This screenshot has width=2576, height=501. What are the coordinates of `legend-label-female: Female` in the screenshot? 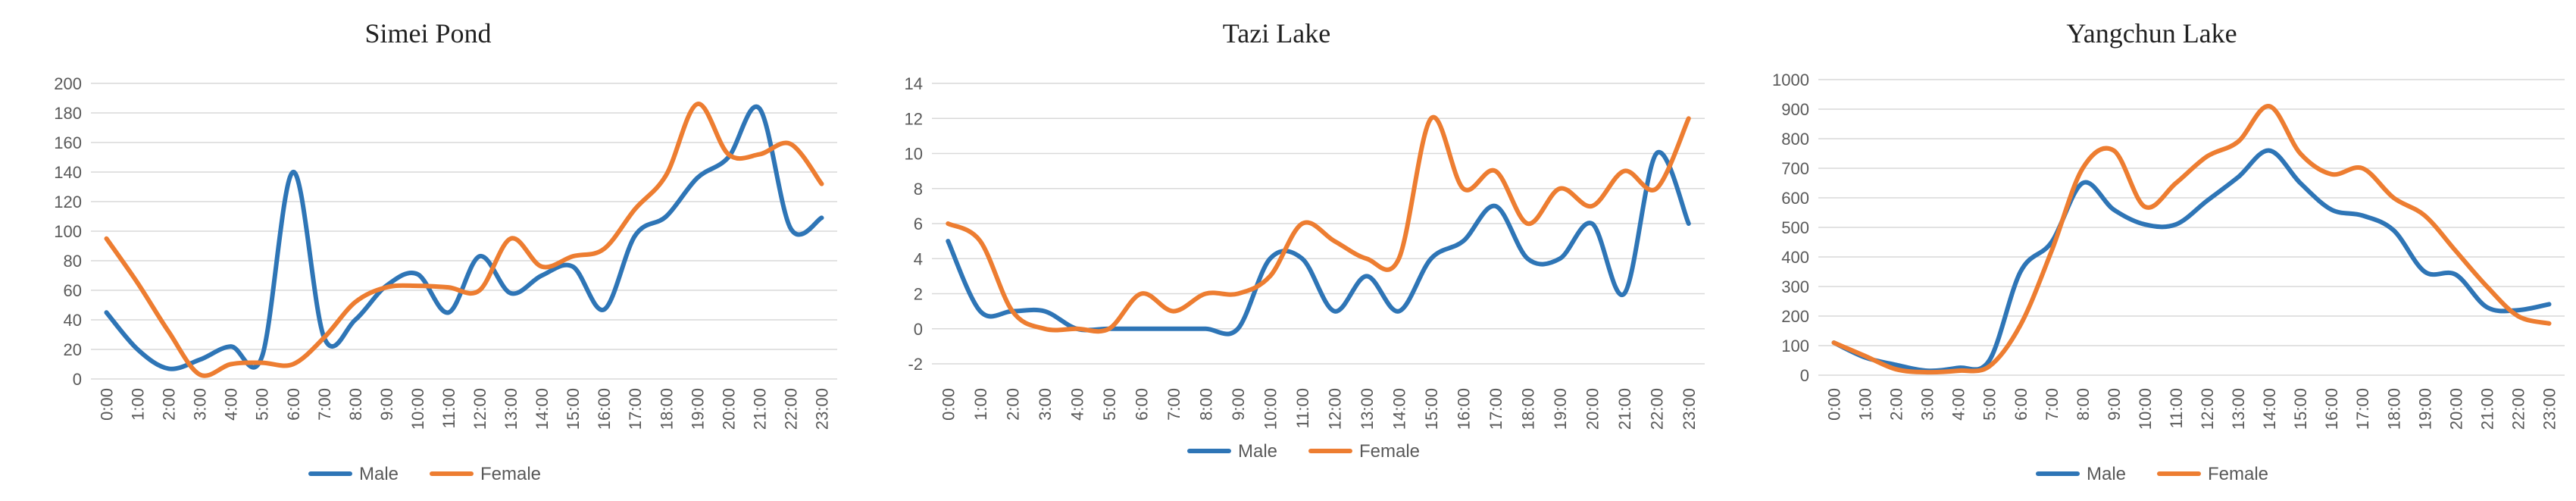 It's located at (1389, 451).